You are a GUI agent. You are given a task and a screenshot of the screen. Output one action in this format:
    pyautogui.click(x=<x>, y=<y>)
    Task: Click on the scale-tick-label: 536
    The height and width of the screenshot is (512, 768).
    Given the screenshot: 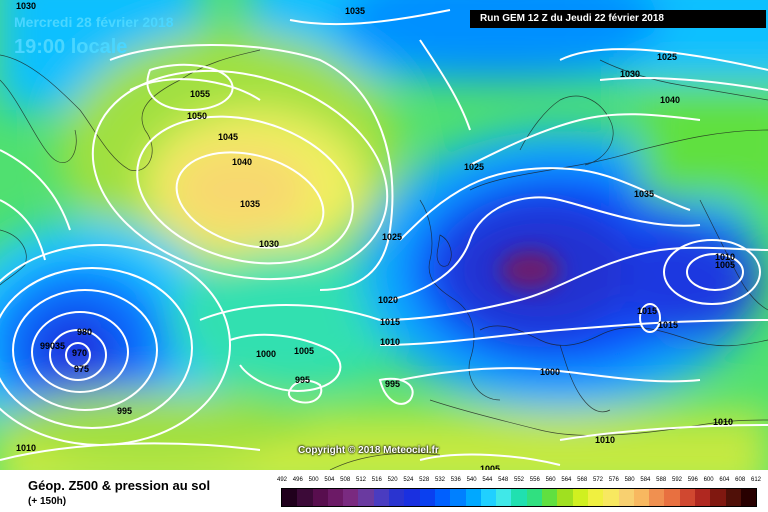 What is the action you would take?
    pyautogui.click(x=455, y=480)
    